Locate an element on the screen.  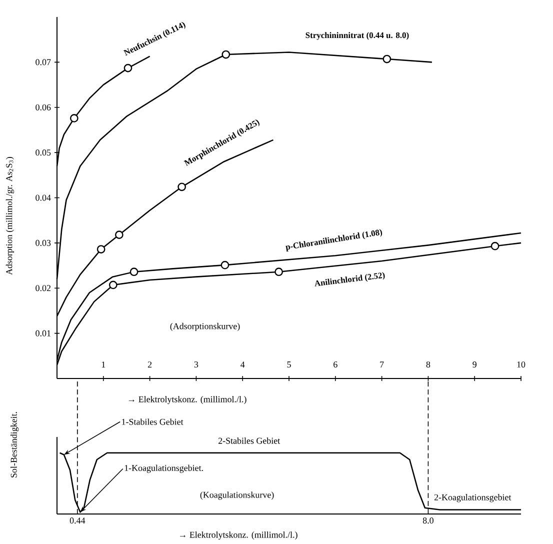
annotation: 1-Koagulationsgebiet. is located at coordinates (163, 468).